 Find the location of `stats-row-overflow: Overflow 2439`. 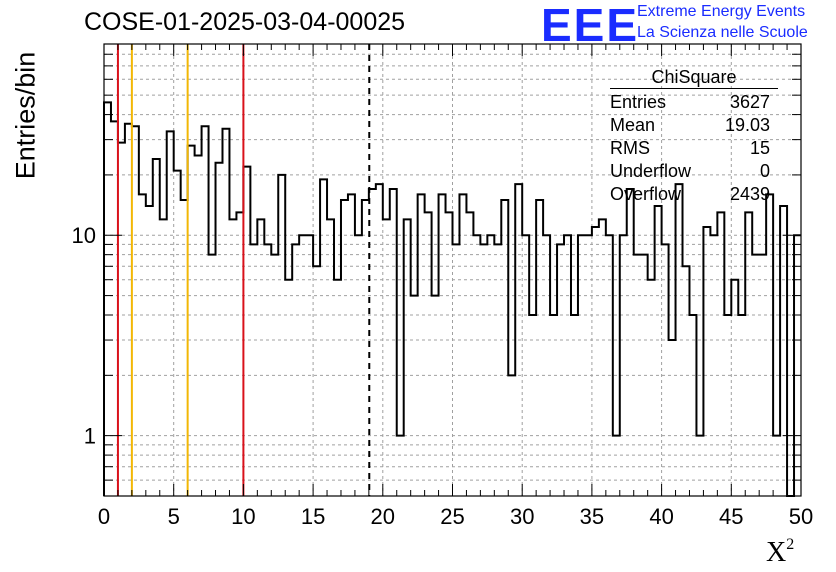

stats-row-overflow: Overflow 2439 is located at coordinates (690, 194).